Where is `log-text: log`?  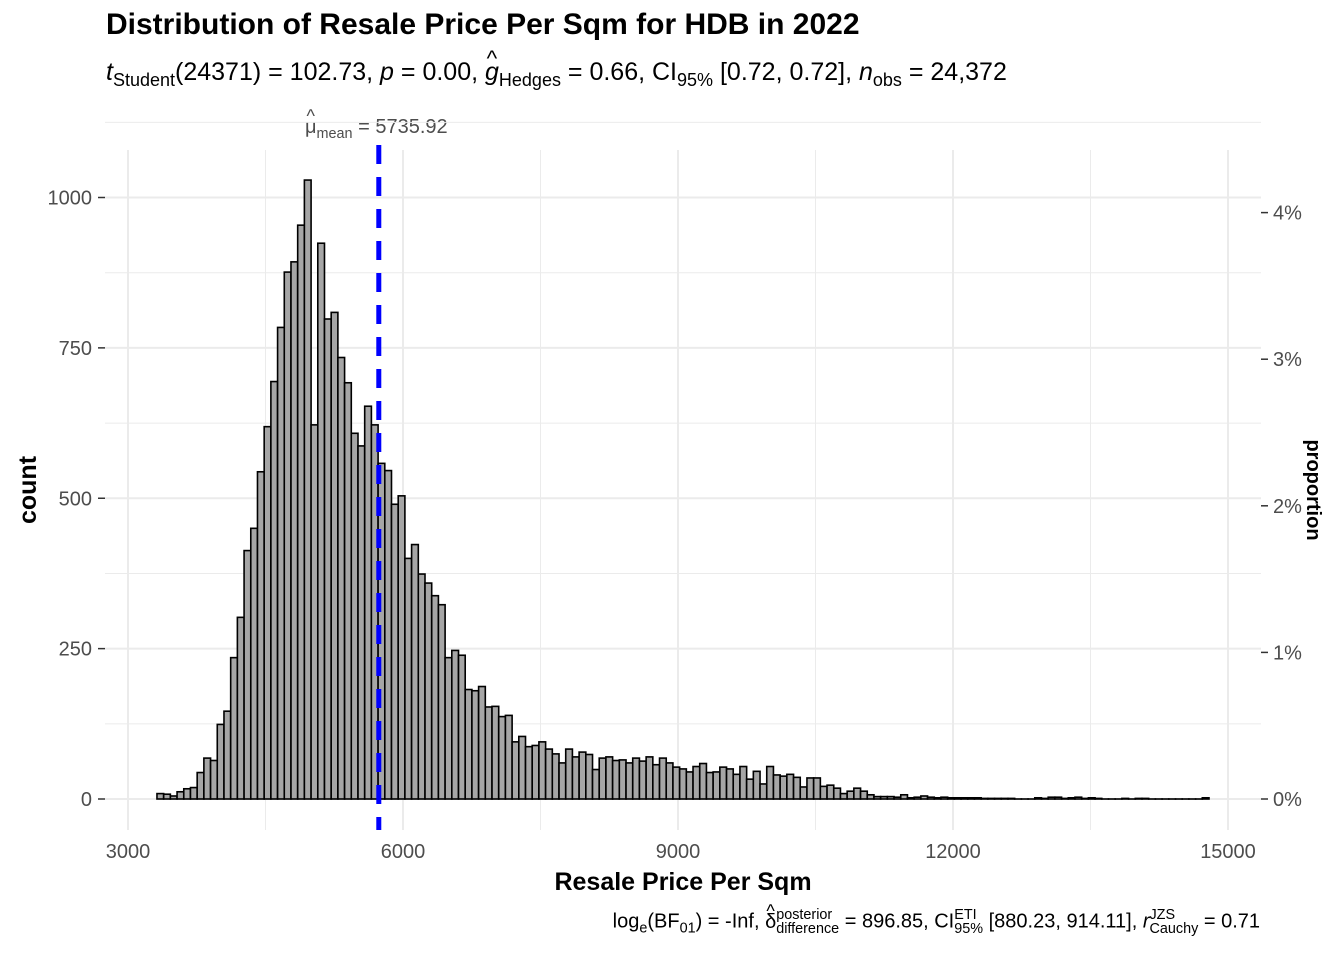 log-text: log is located at coordinates (626, 921).